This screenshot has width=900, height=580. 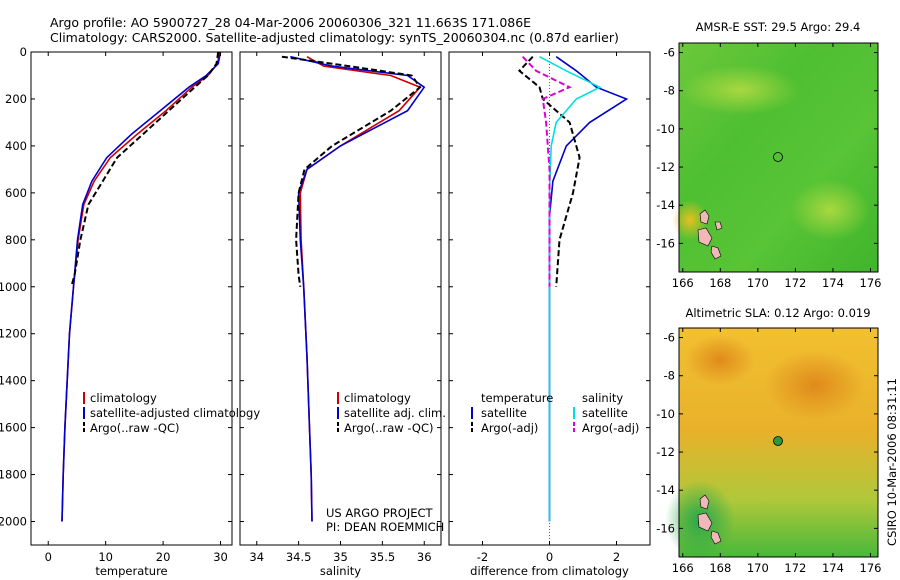 I want to click on y-tick-label: 800, so click(x=16, y=240).